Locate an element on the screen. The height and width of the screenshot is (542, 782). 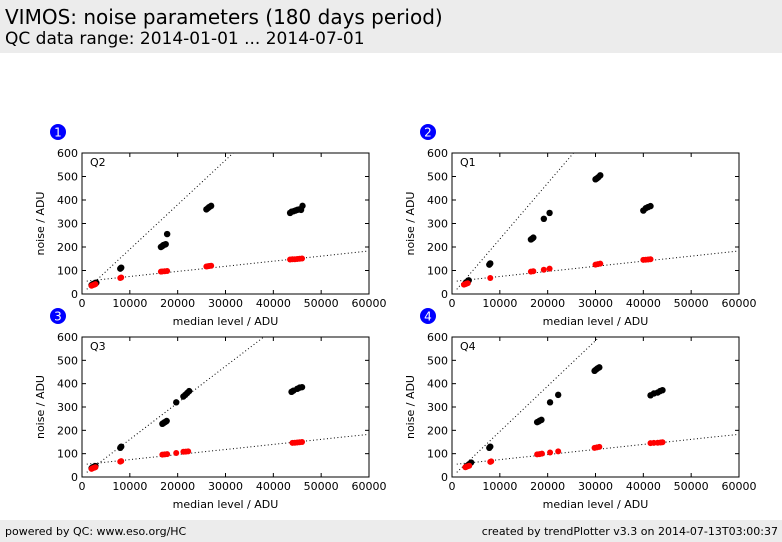
quadrant-label: Q3 is located at coordinates (98, 346).